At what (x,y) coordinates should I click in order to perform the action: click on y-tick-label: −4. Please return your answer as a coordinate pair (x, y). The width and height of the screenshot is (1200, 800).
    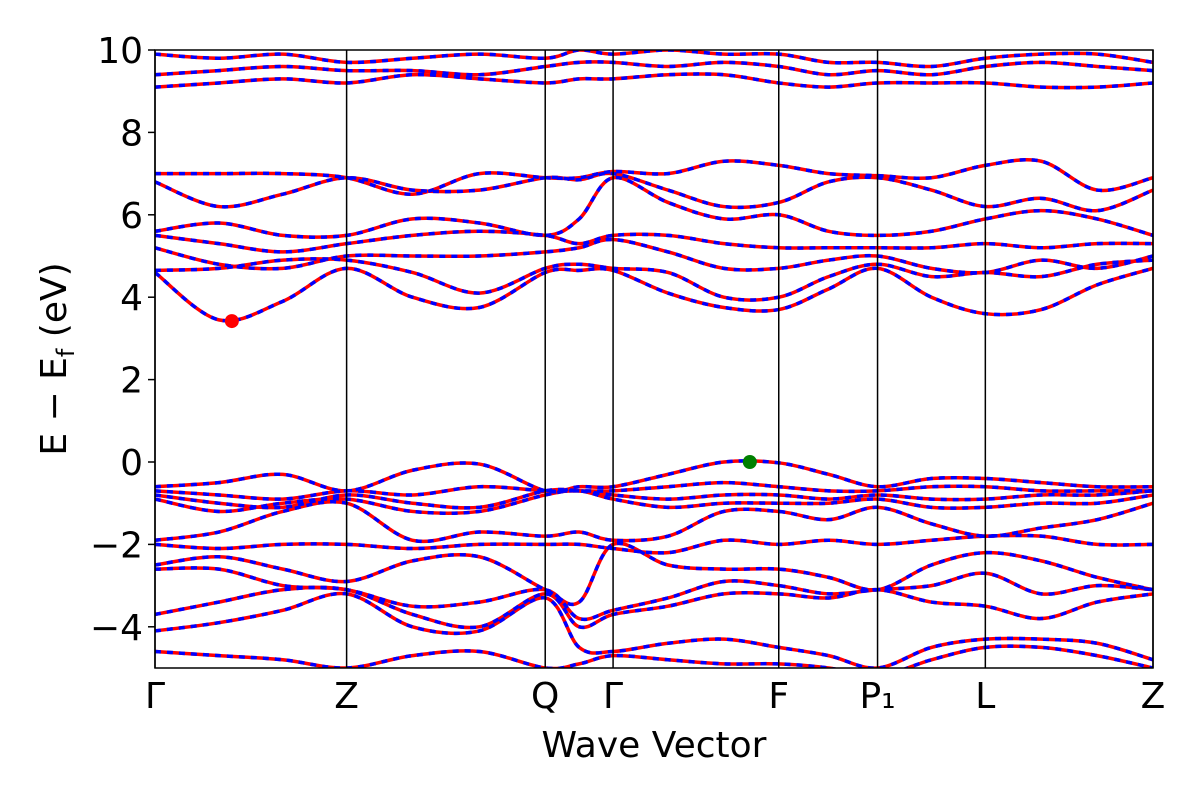
    Looking at the image, I should click on (116, 628).